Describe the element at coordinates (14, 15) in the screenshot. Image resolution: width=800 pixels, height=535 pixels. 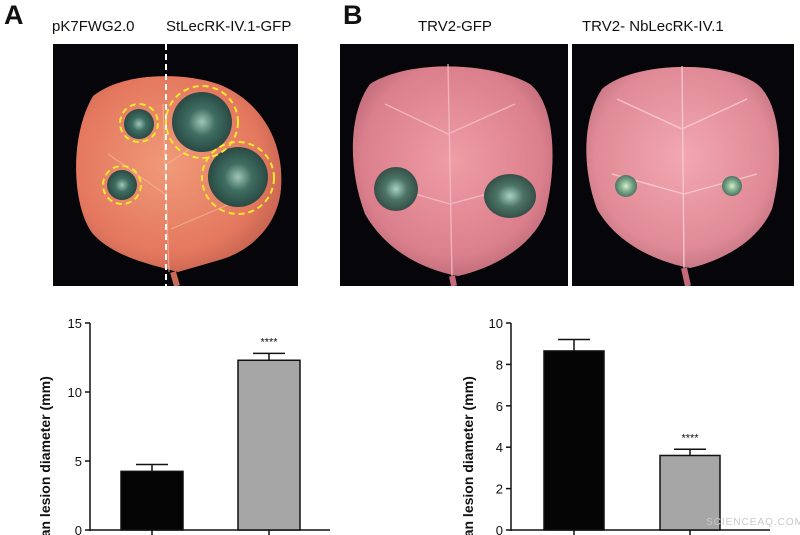
I see `panel-a-letter: A` at that location.